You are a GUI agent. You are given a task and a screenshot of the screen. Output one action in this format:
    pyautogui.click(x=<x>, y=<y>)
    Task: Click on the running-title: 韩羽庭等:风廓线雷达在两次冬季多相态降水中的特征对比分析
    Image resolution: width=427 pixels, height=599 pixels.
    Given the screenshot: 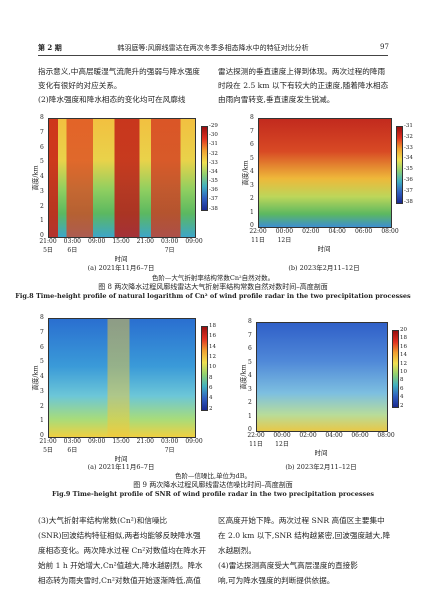 What is the action you would take?
    pyautogui.click(x=213, y=48)
    